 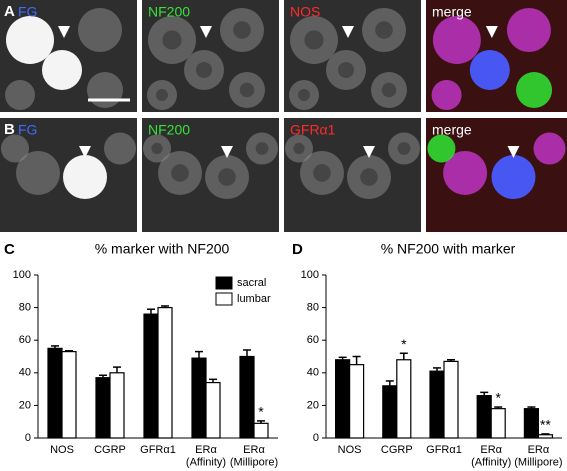 I want to click on legend-label: sacral, so click(x=251, y=283).